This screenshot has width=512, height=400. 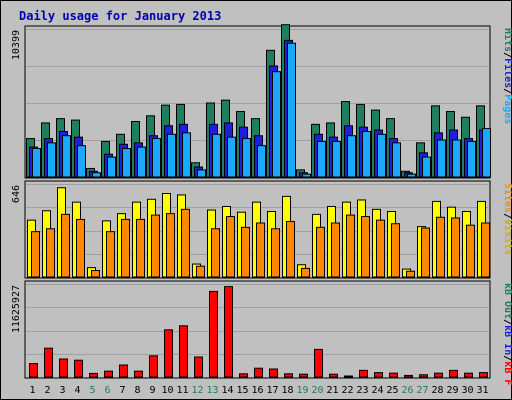 I want to click on day-label: 12, so click(x=197, y=390).